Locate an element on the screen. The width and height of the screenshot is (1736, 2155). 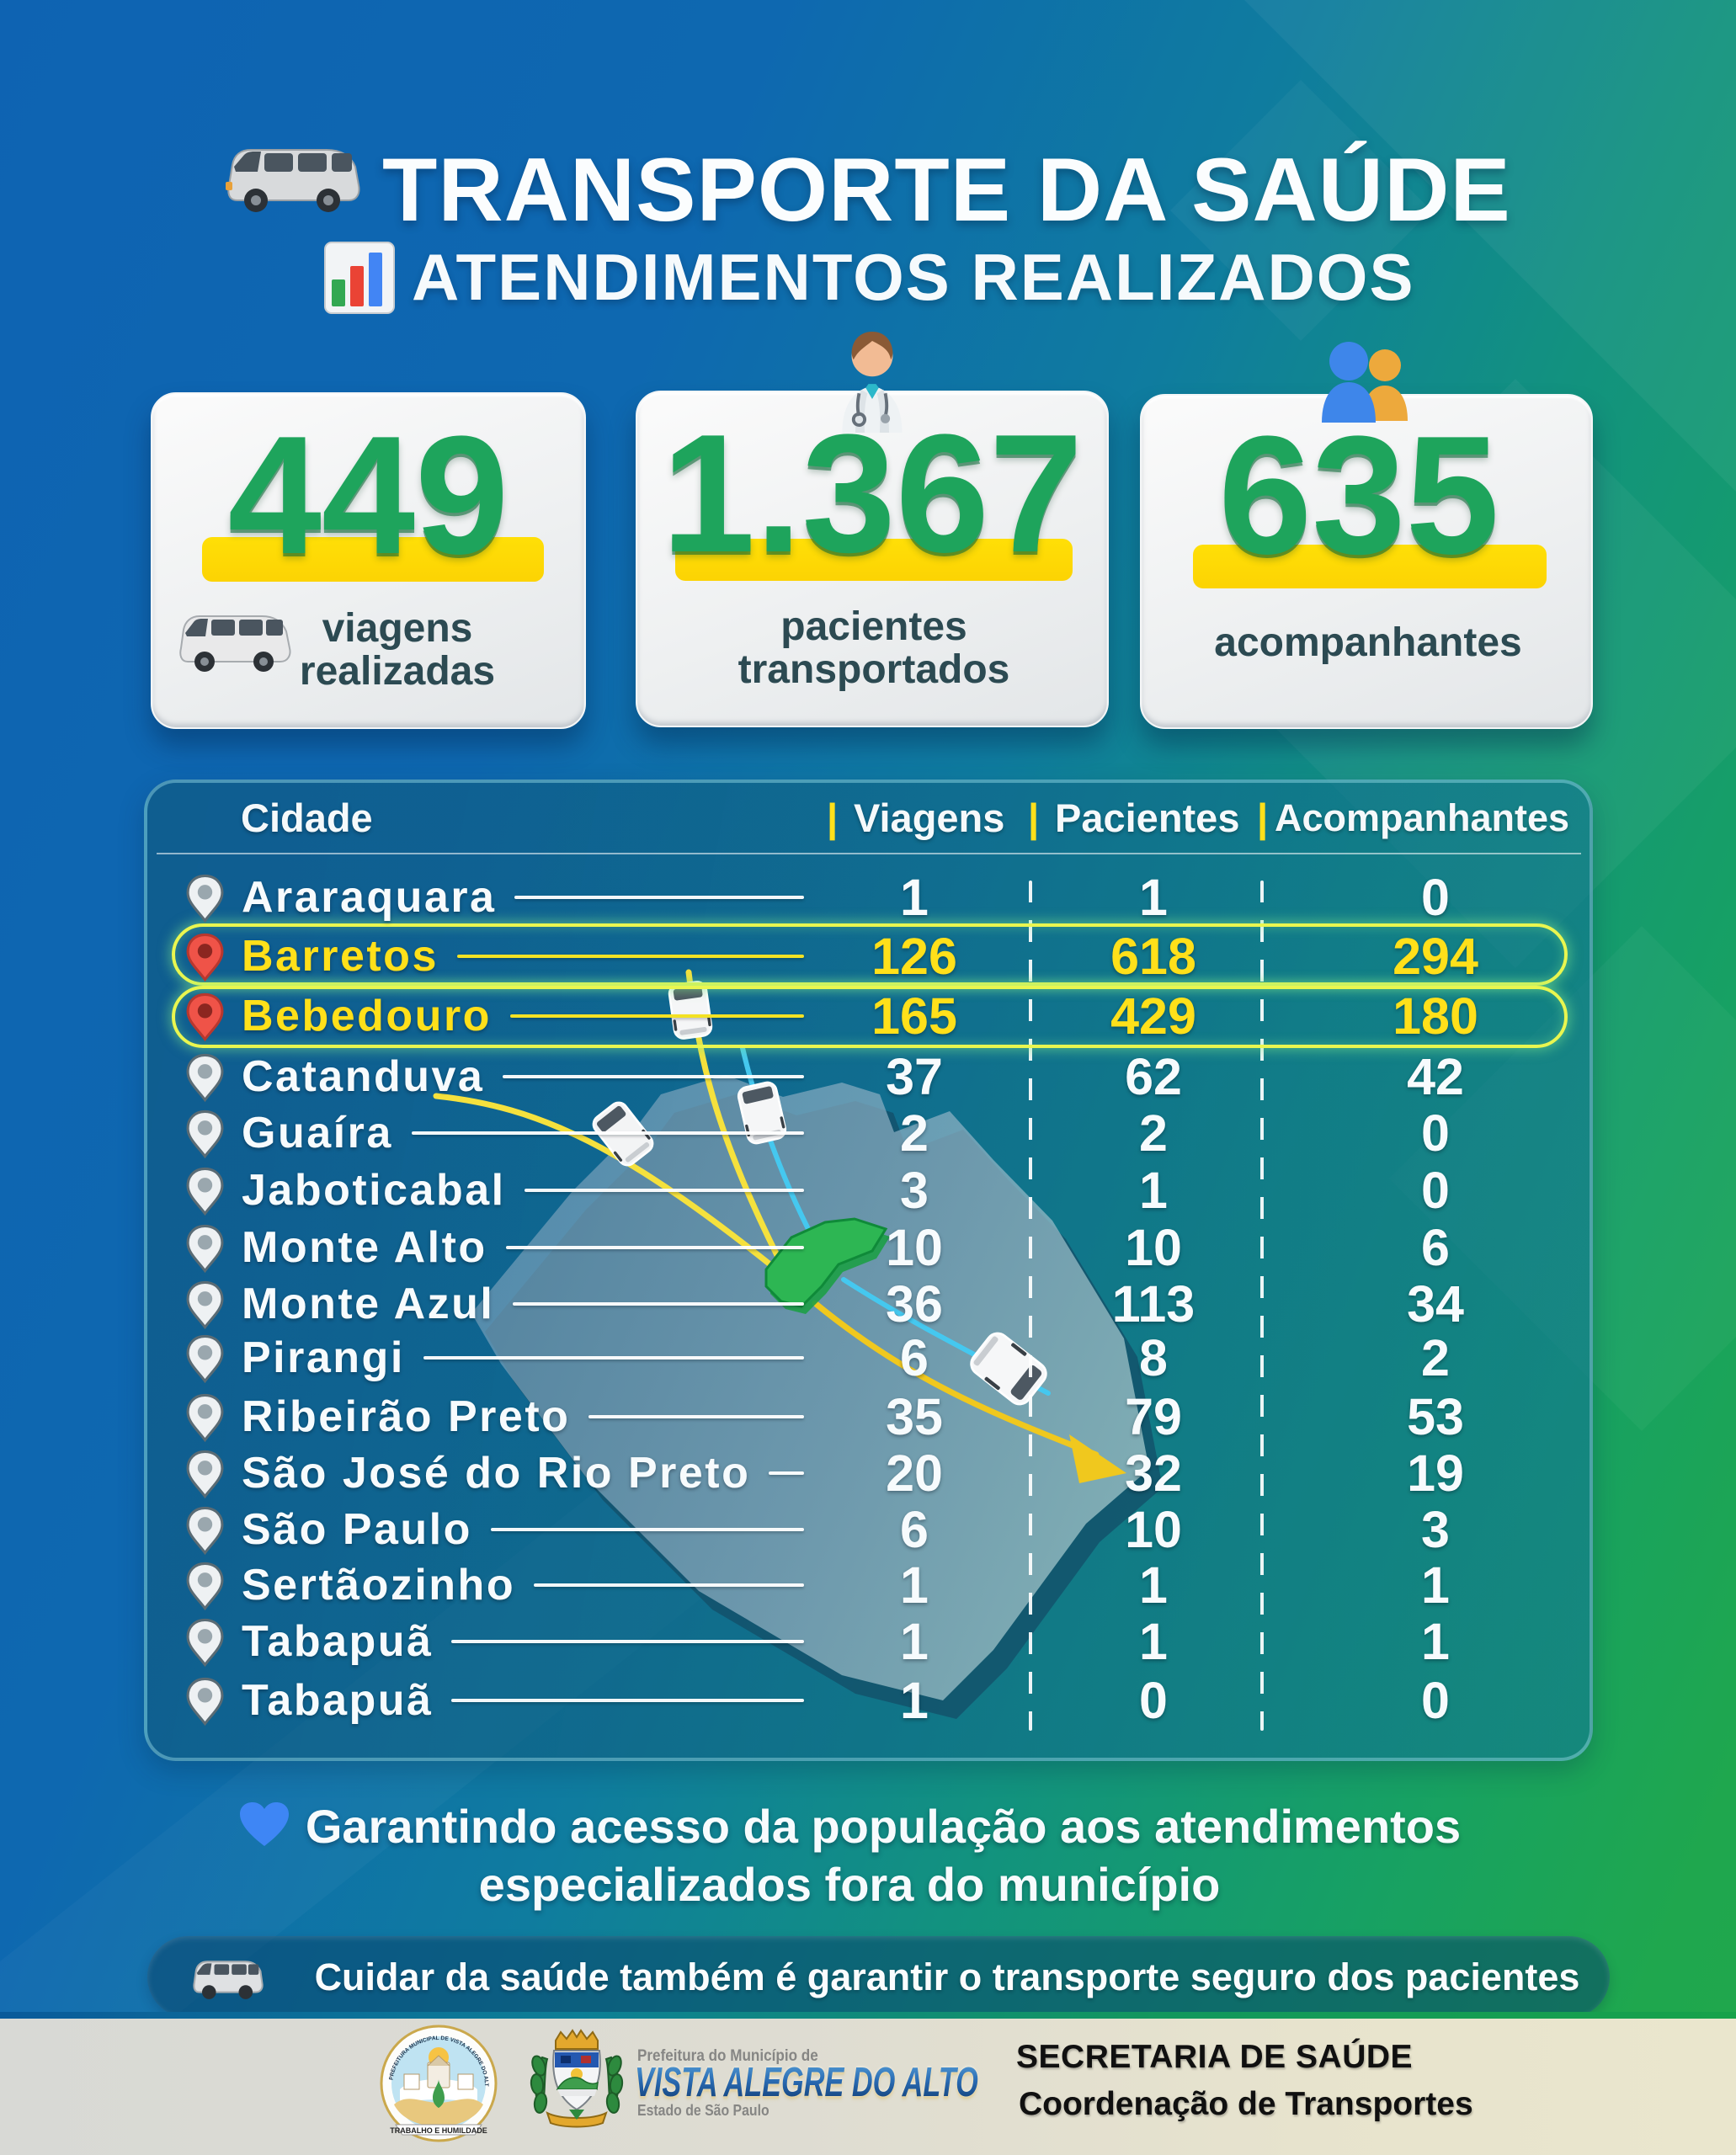
svg-text: TRABALHO E HUMILDADE is located at coordinates (438, 2130).